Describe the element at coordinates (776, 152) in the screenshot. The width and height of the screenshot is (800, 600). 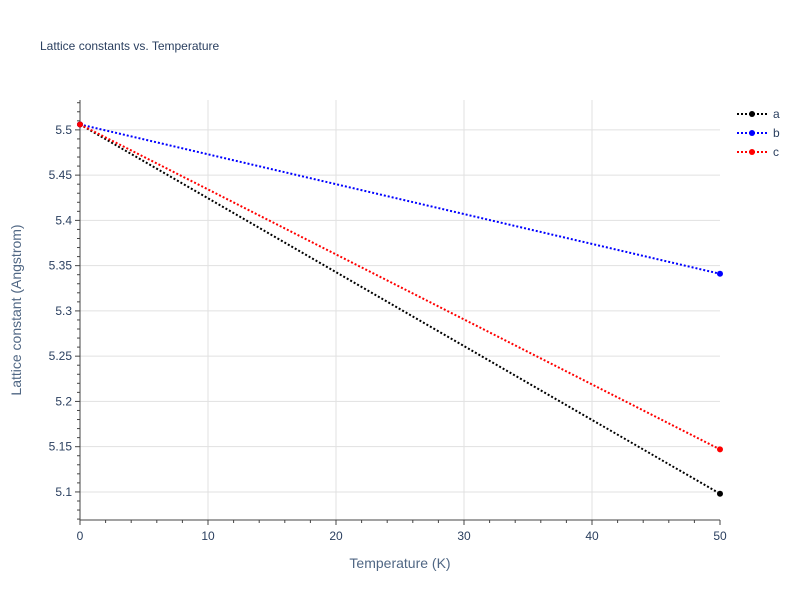
I see `legend-label-c: c` at that location.